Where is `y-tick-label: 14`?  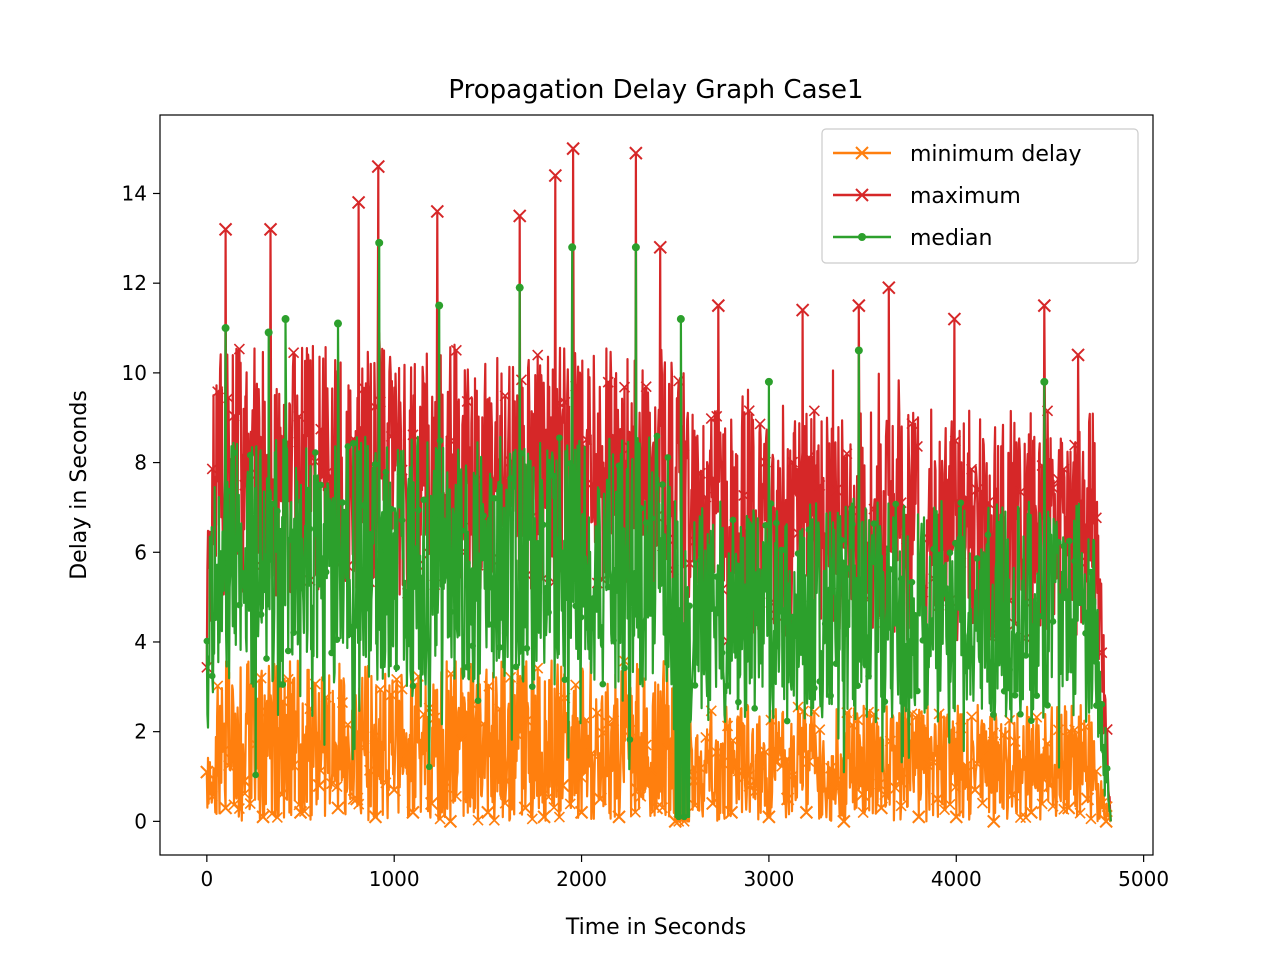
y-tick-label: 14 is located at coordinates (134, 193).